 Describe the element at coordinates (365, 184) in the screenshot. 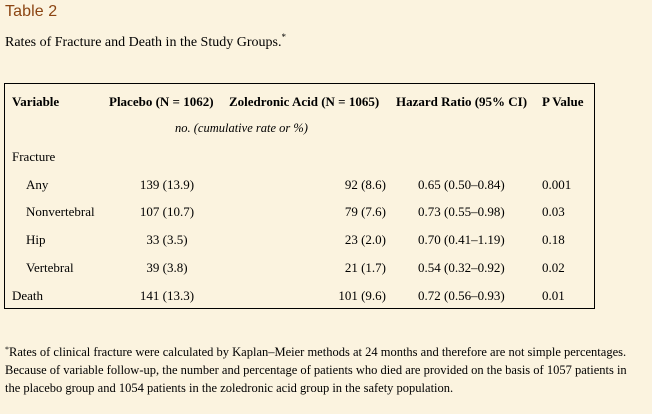

I see `row-zoledronic: 92 (8.6)` at that location.